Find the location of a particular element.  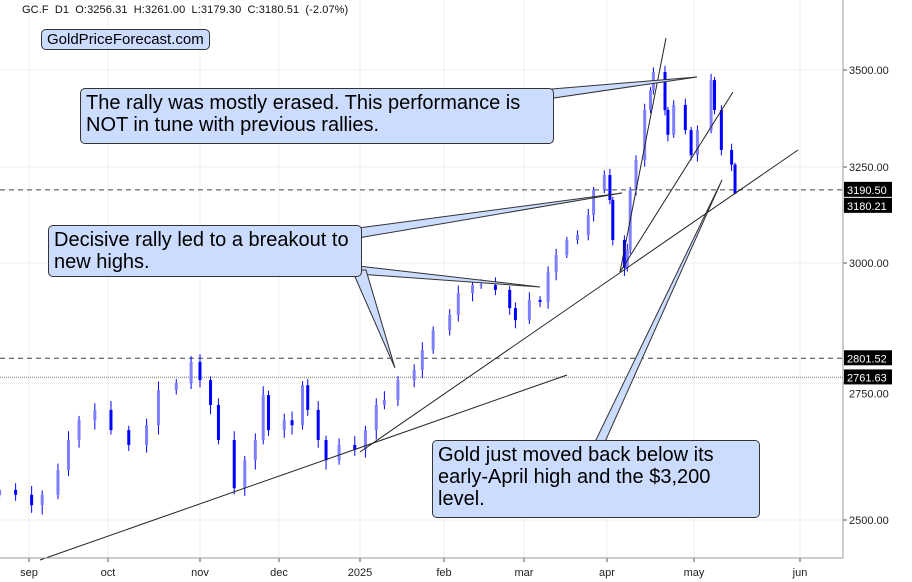

x-tick-label: mar is located at coordinates (524, 573).